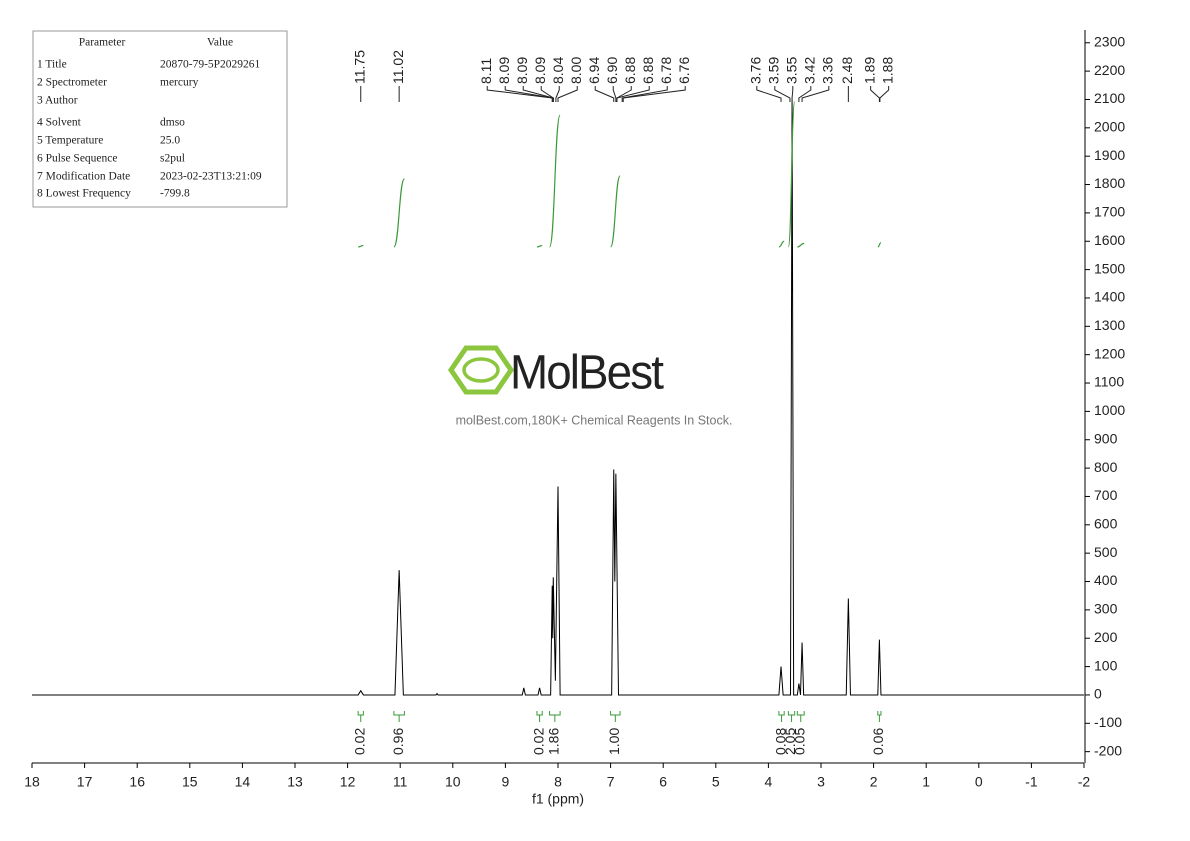 This screenshot has height=841, width=1190. I want to click on y-tick-label: 400, so click(1106, 580).